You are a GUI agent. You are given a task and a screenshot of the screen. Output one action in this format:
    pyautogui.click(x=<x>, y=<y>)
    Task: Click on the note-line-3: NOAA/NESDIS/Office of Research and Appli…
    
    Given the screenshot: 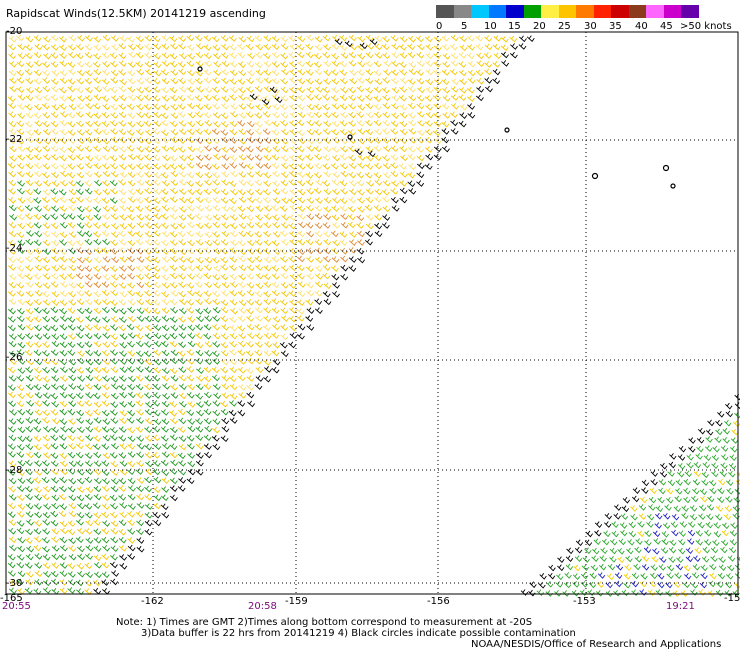 What is the action you would take?
    pyautogui.click(x=596, y=644)
    